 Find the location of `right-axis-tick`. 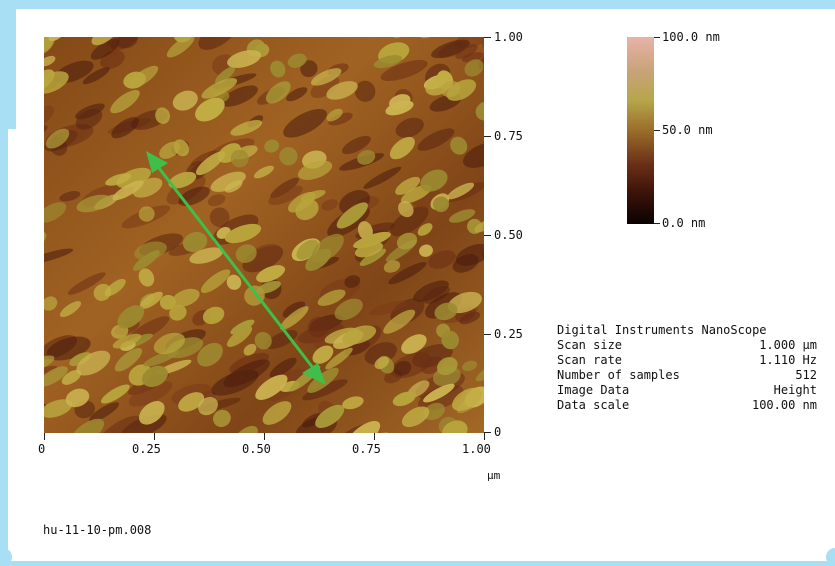

right-axis-tick is located at coordinates (487, 334).